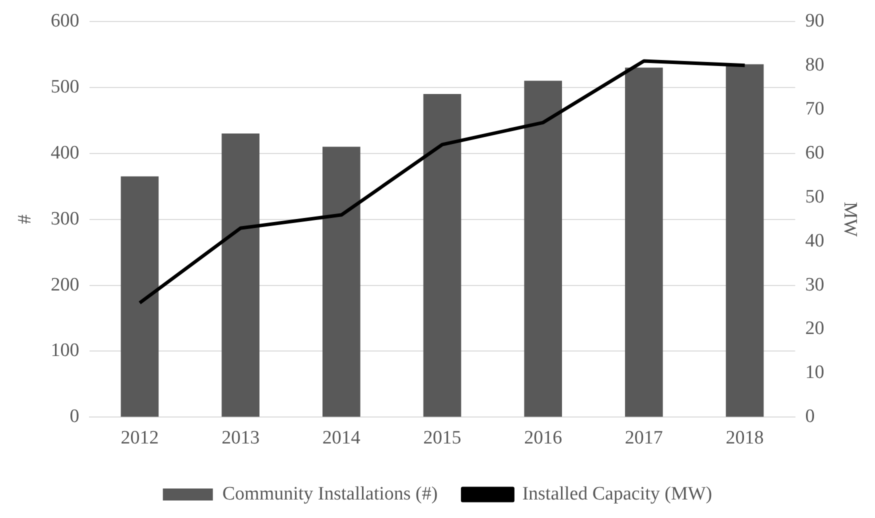  I want to click on y-axis-title: #, so click(25, 219).